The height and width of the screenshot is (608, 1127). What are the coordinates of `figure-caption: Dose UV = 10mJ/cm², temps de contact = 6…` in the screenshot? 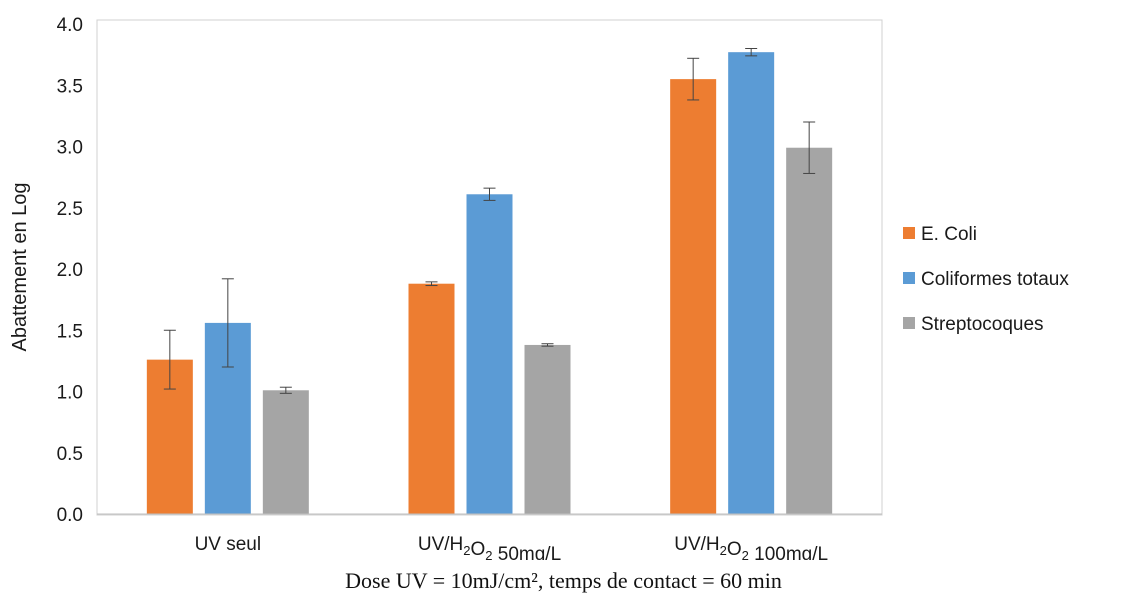 It's located at (563, 580).